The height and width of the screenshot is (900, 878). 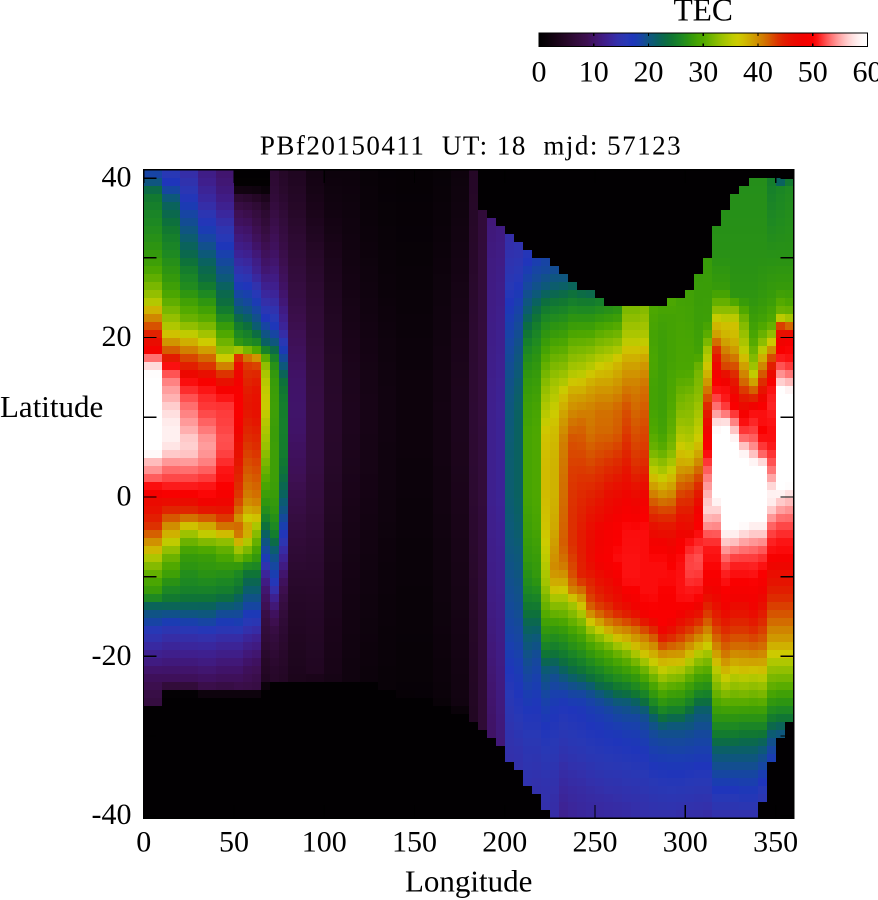 I want to click on svg-text: Longitude, so click(x=468, y=881).